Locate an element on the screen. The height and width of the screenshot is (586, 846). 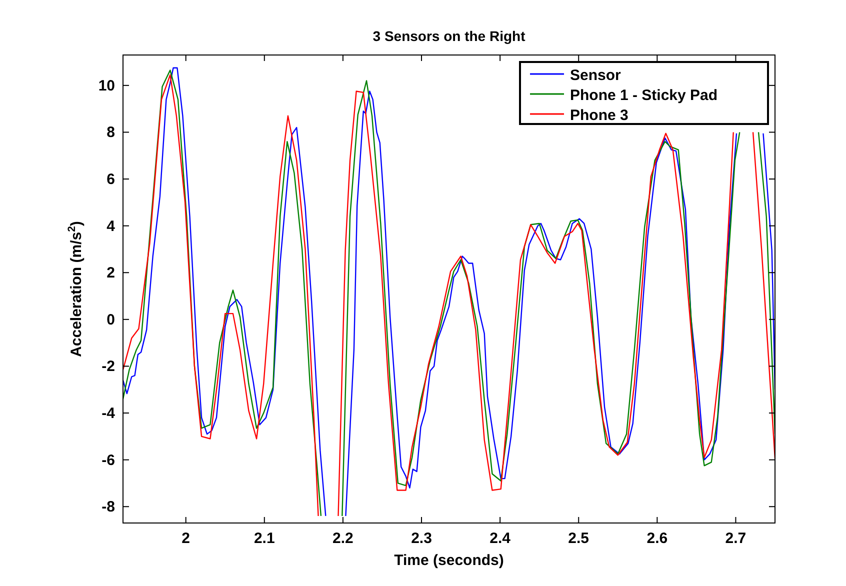
x-tick-label: 2.4 is located at coordinates (501, 538).